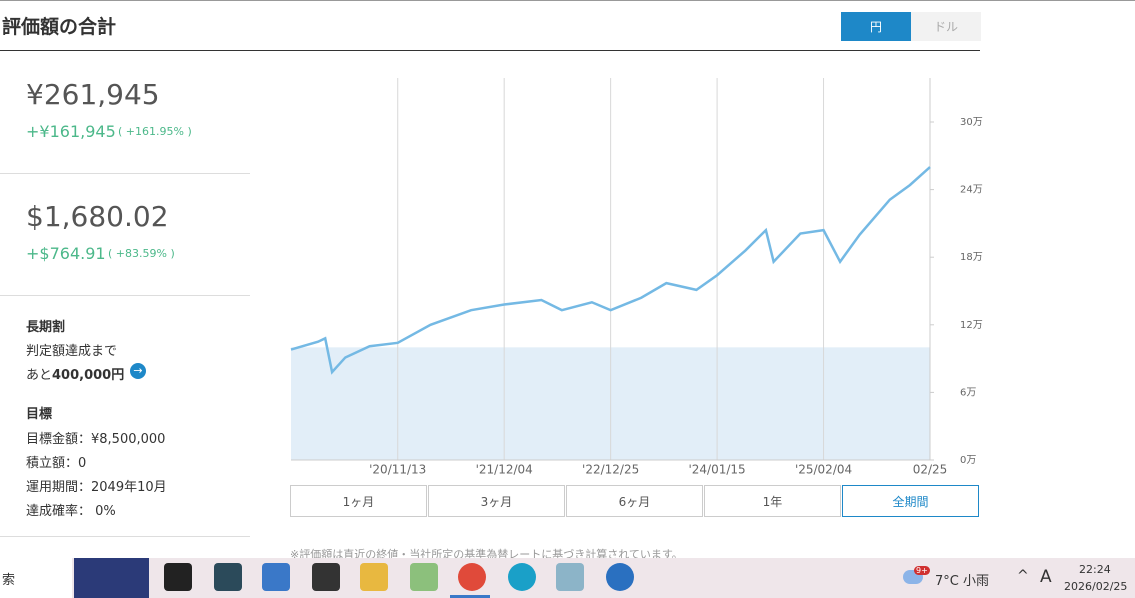 The image size is (1135, 598). I want to click on weather-badge: 9+, so click(922, 570).